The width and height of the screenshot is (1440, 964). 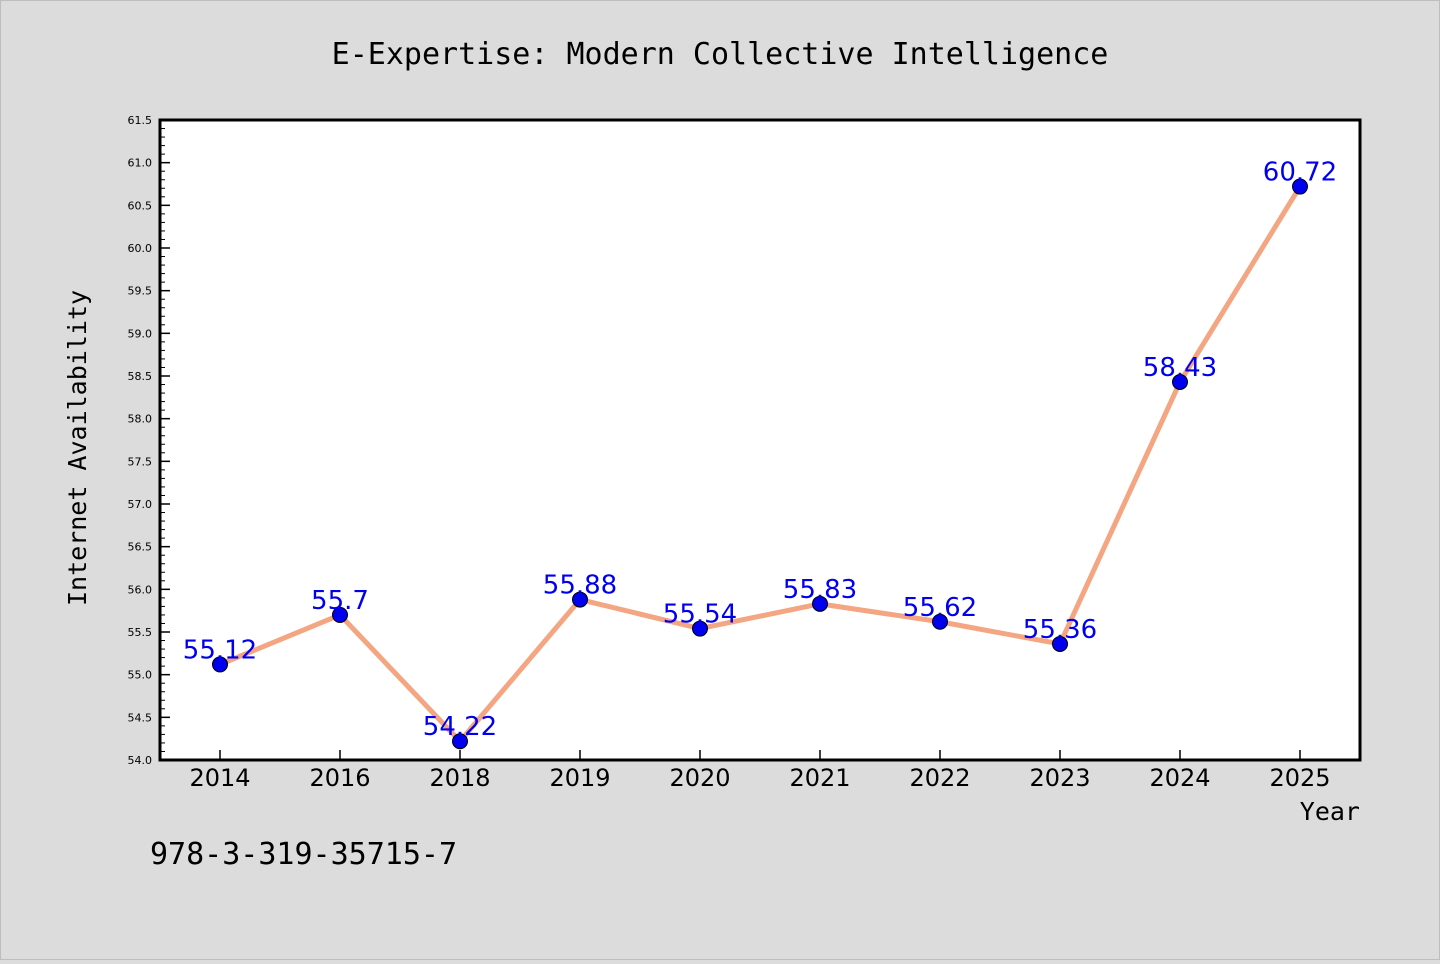 I want to click on x-tick-label: 2019, so click(x=579, y=778).